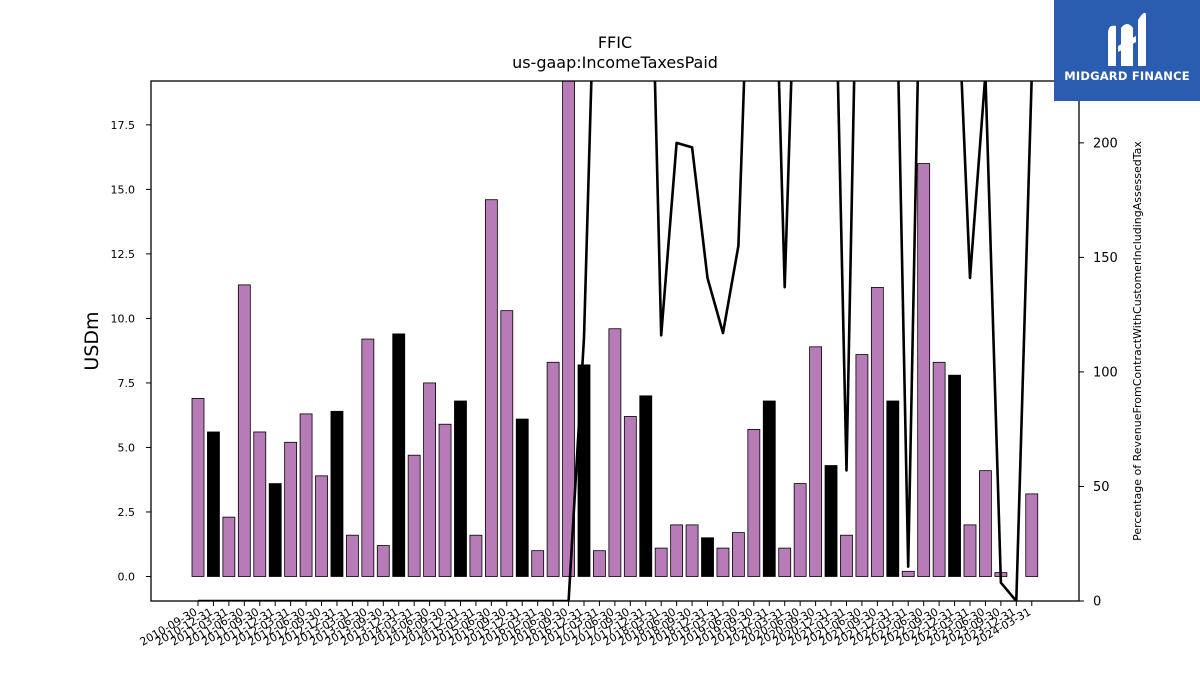  I want to click on y-tick-label: 10.0, so click(123, 318).